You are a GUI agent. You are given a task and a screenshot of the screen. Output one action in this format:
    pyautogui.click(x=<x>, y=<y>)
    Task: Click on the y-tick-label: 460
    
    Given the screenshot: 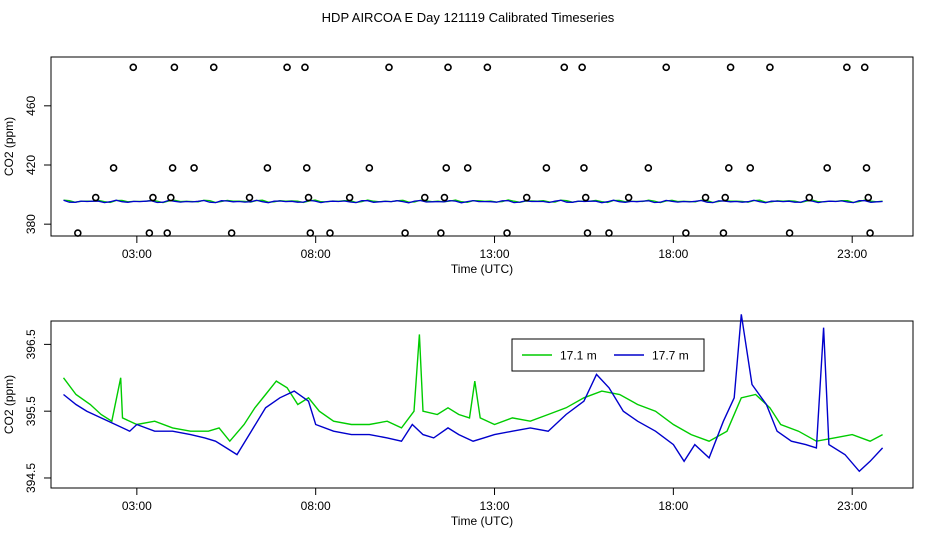 What is the action you would take?
    pyautogui.click(x=31, y=105)
    